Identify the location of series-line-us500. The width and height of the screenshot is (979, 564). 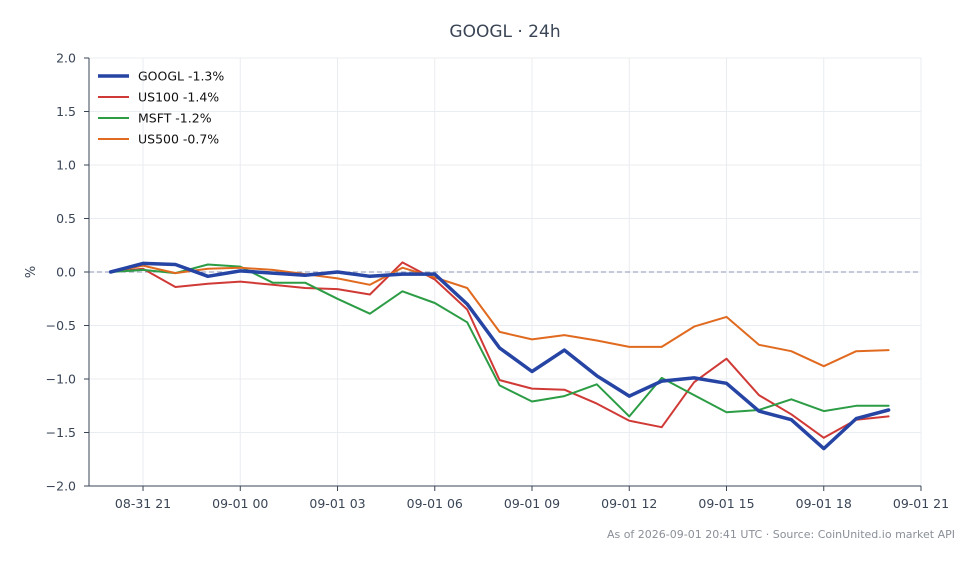
(499, 316).